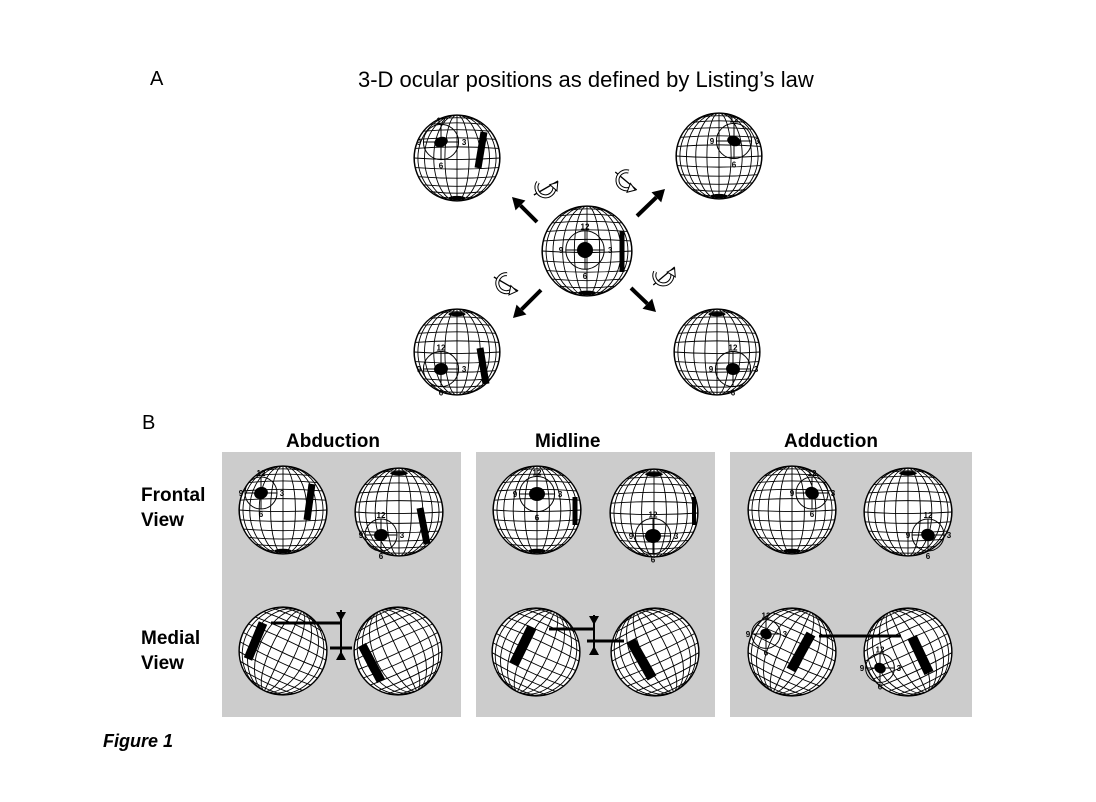  What do you see at coordinates (186, 508) in the screenshot?
I see `row-heading-frontal-view: Frontal View` at bounding box center [186, 508].